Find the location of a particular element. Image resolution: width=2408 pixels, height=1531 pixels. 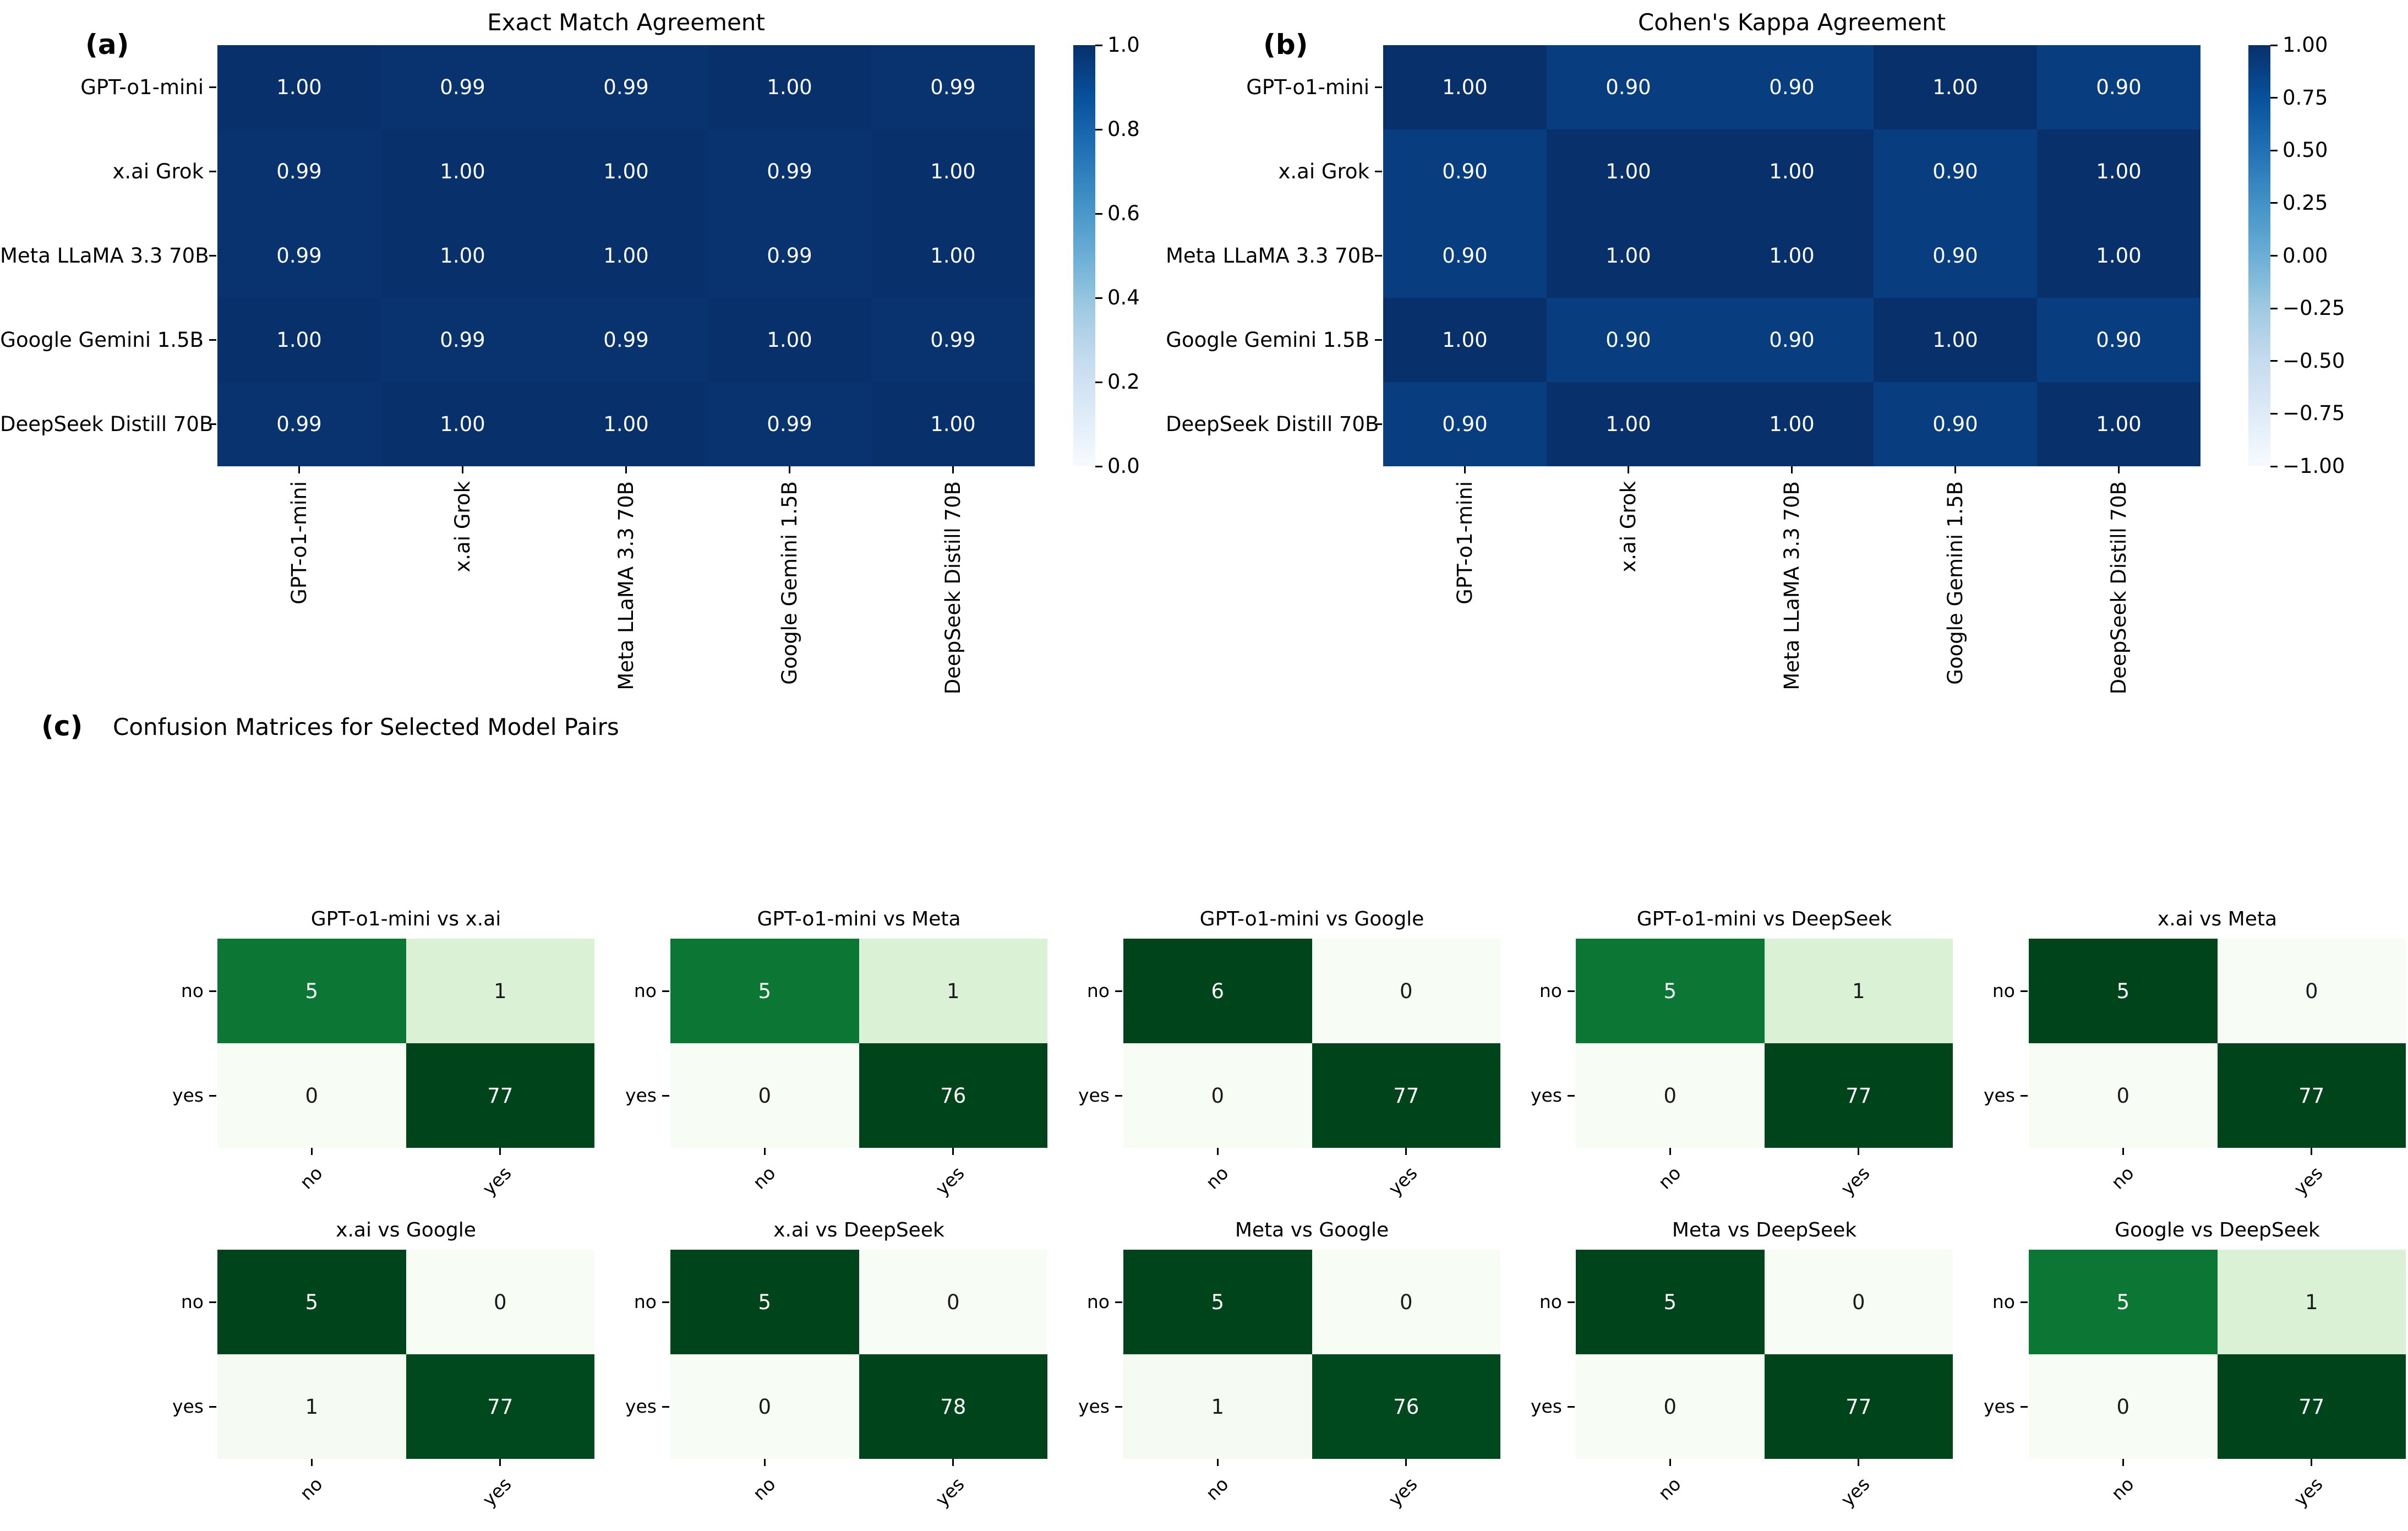

exact-match-cell-value: 1.00 is located at coordinates (789, 87).